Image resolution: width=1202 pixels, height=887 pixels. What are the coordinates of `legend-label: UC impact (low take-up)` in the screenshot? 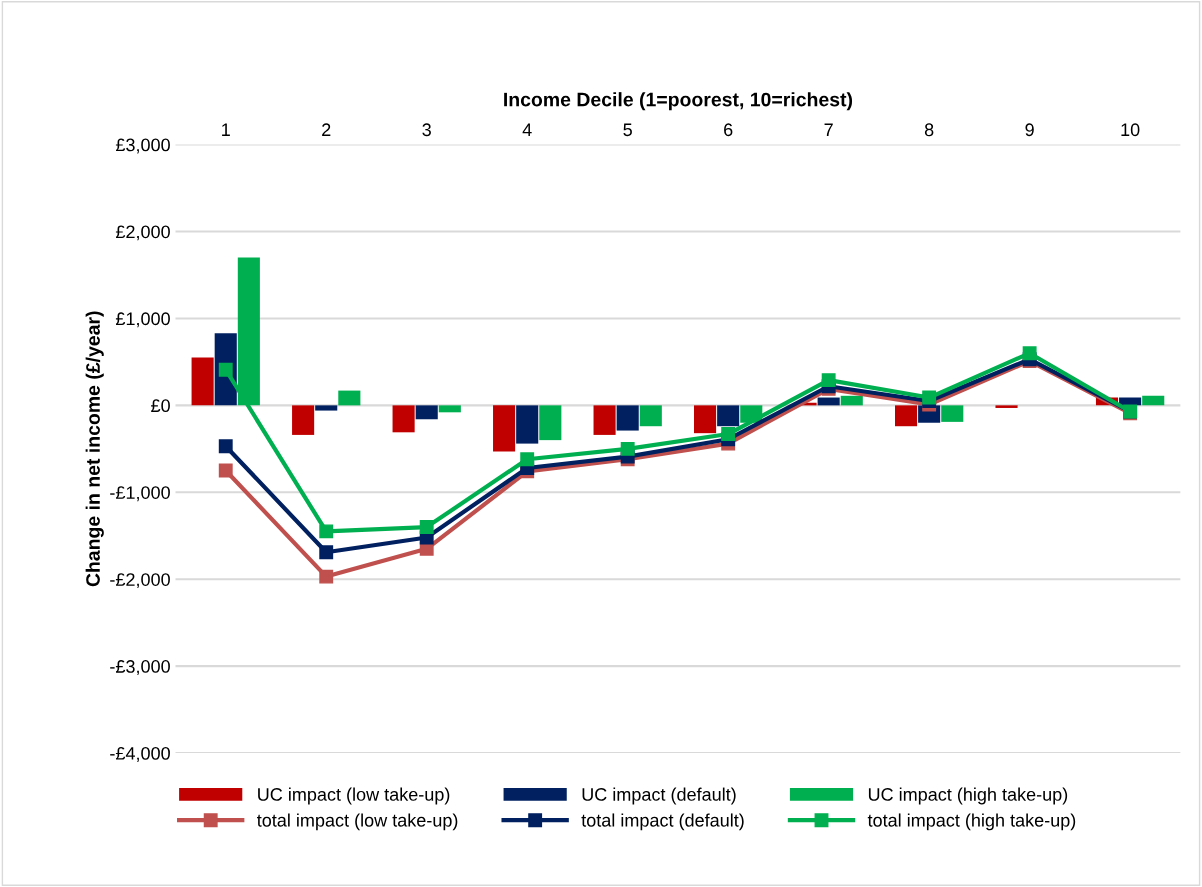 It's located at (354, 796).